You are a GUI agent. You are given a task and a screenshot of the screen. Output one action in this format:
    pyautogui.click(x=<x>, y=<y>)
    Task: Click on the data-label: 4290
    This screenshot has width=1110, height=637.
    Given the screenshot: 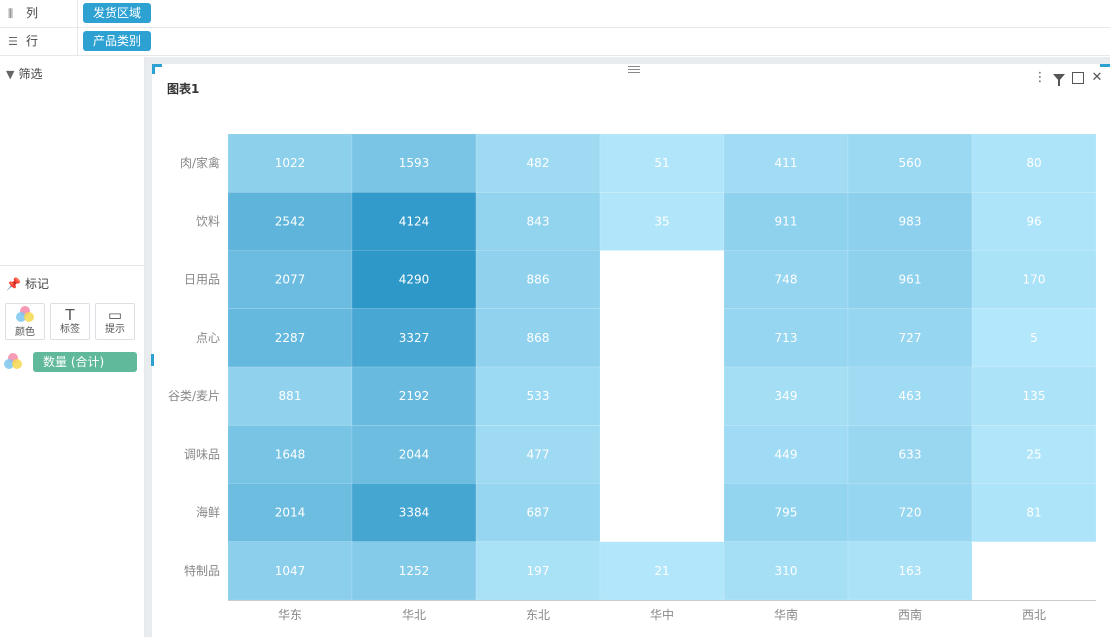 What is the action you would take?
    pyautogui.click(x=414, y=280)
    